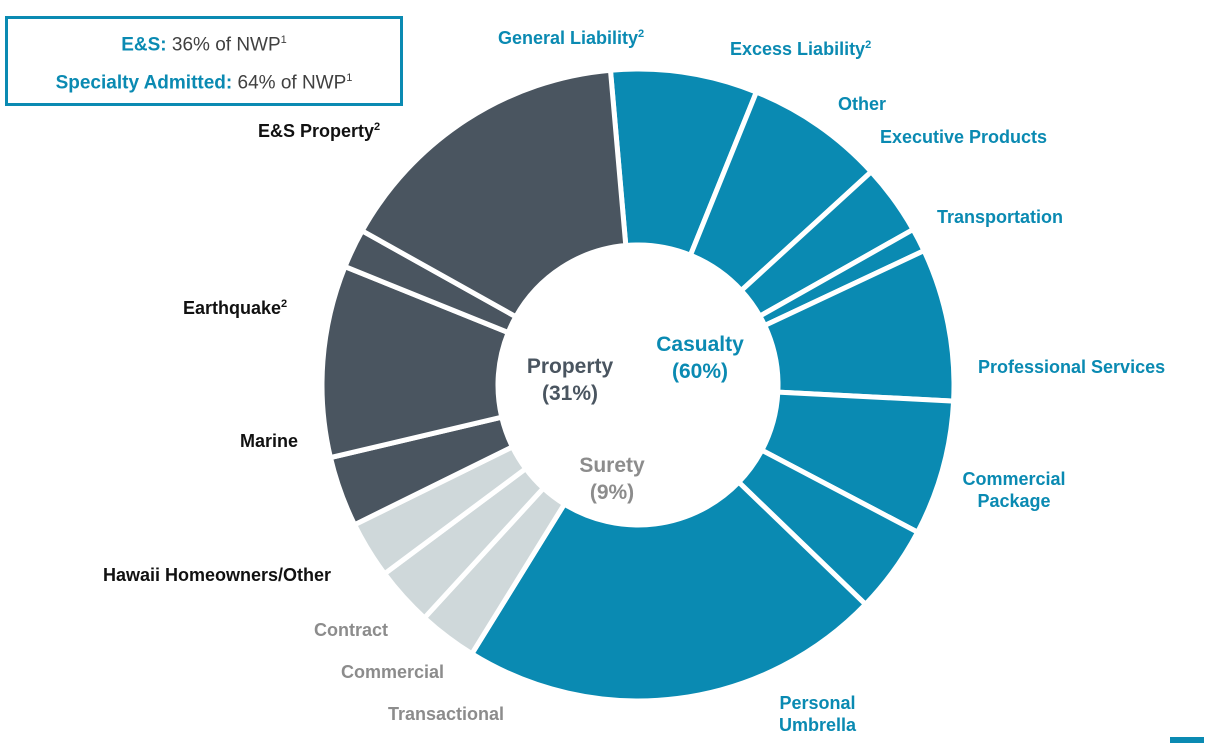 The width and height of the screenshot is (1205, 743). Describe the element at coordinates (226, 45) in the screenshot. I see `es-value: 36% of NWP` at that location.